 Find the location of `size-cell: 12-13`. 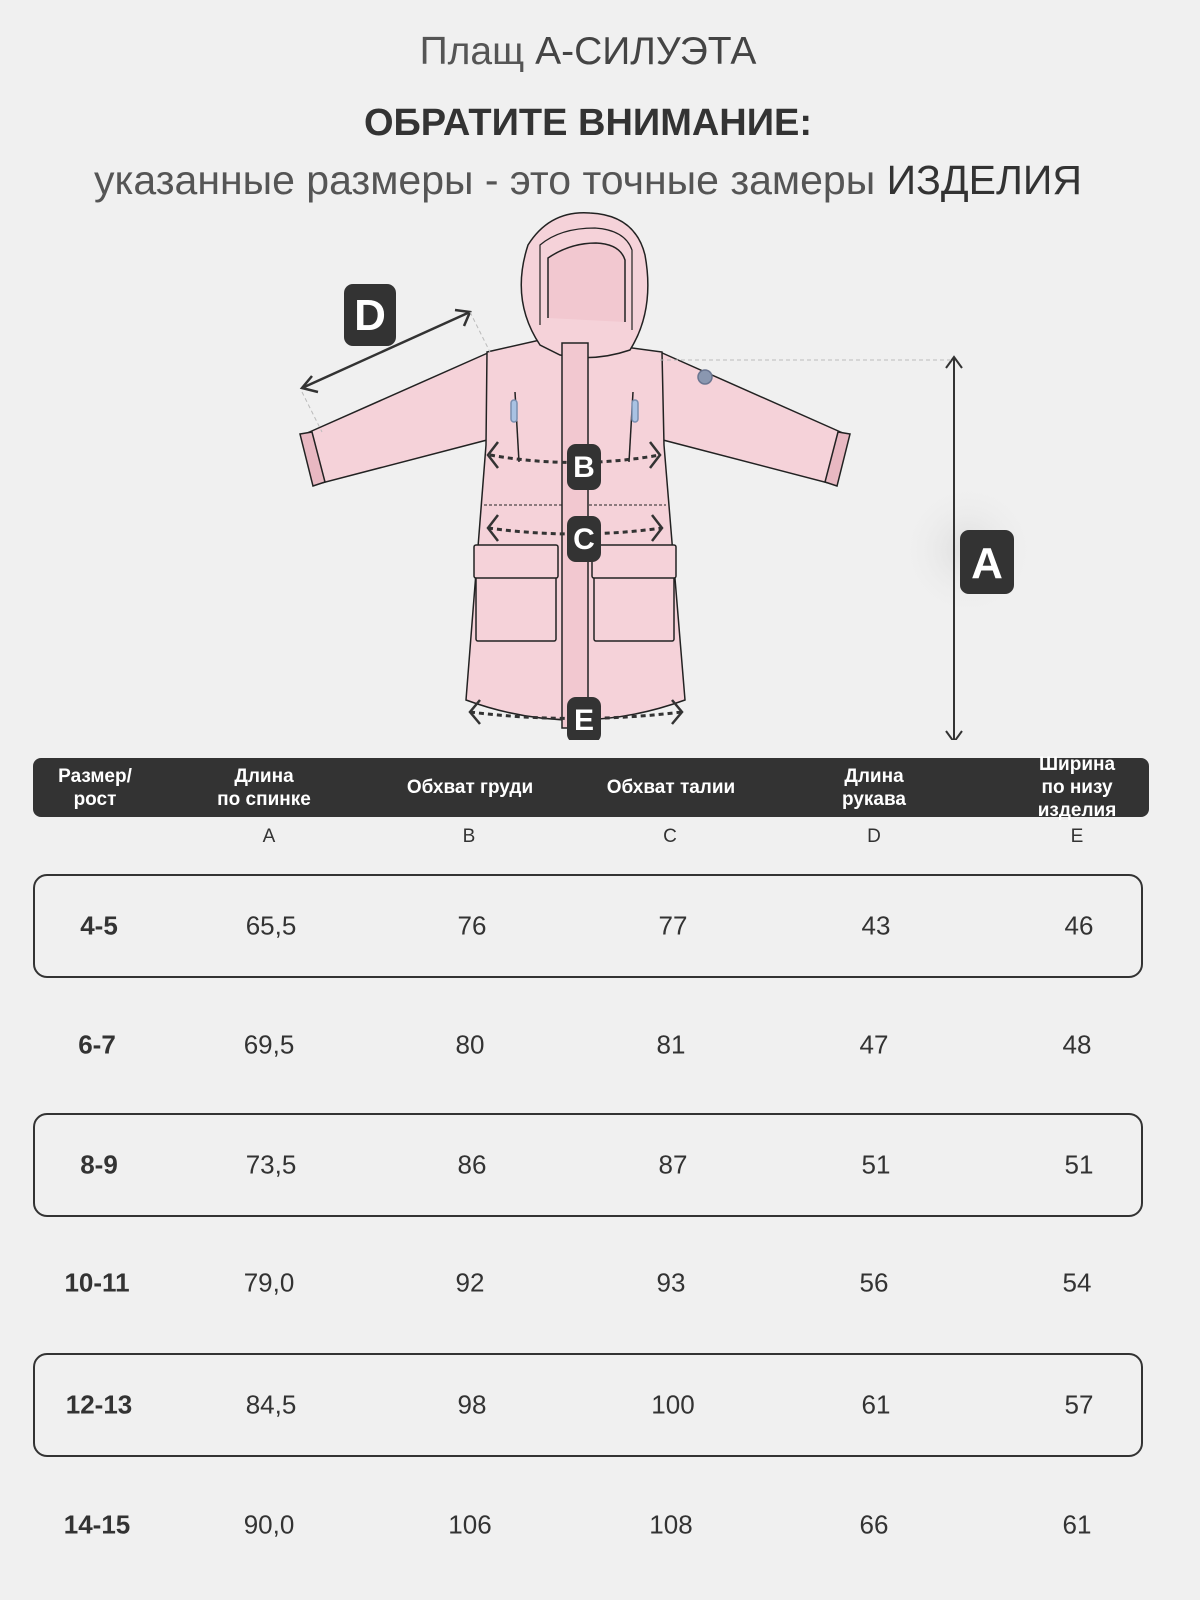

size-cell: 12-13 is located at coordinates (99, 1404).